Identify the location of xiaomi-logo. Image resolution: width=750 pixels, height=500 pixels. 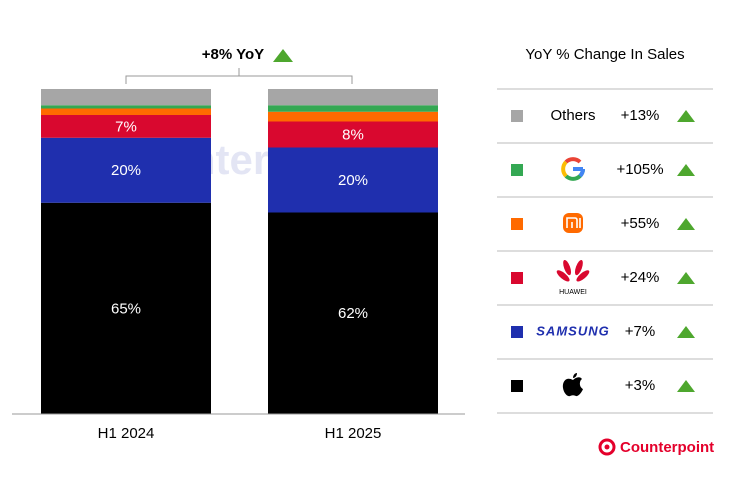
(573, 223).